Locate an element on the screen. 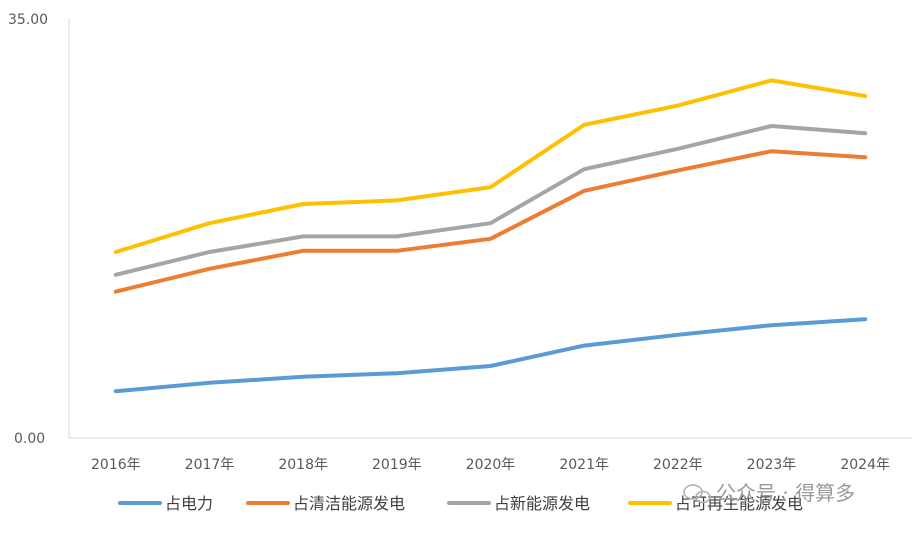  wechat-icon is located at coordinates (697, 494).